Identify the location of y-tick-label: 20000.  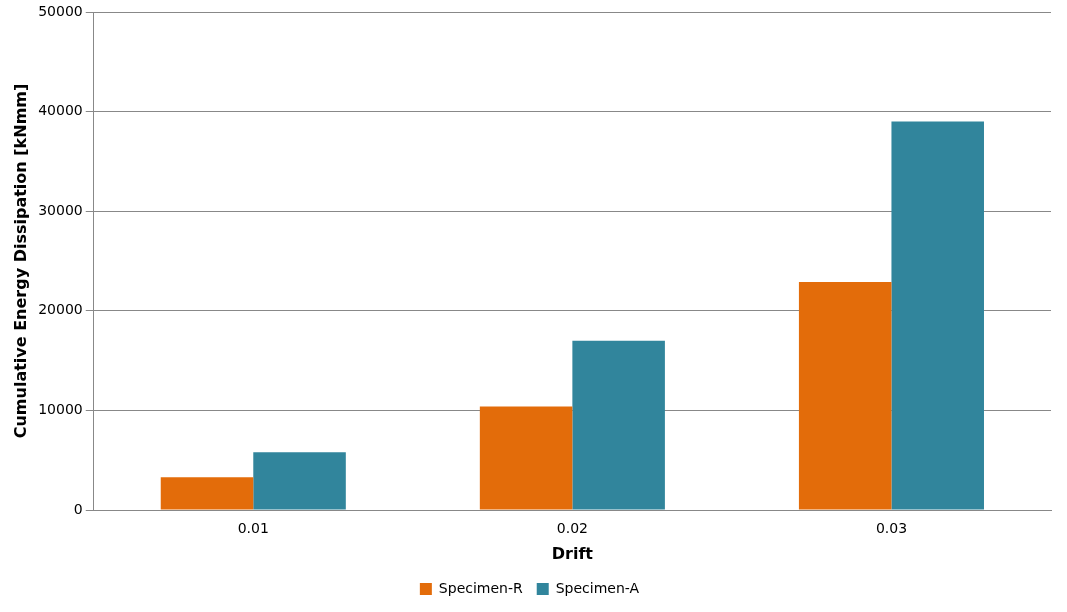
(60, 309).